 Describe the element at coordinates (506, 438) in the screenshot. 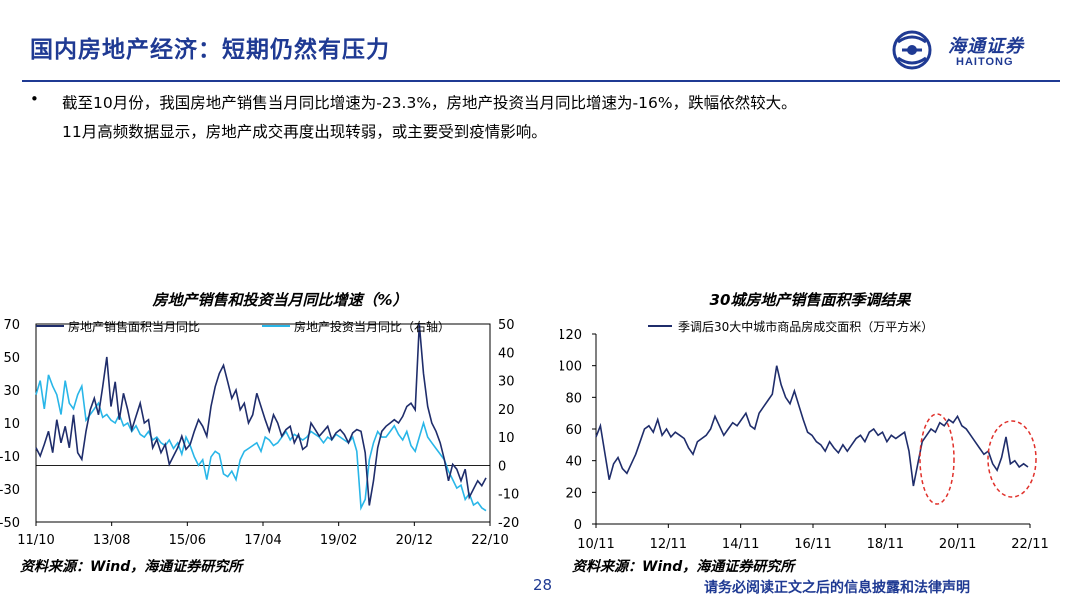

I see `right-y-tick-label: 10` at that location.